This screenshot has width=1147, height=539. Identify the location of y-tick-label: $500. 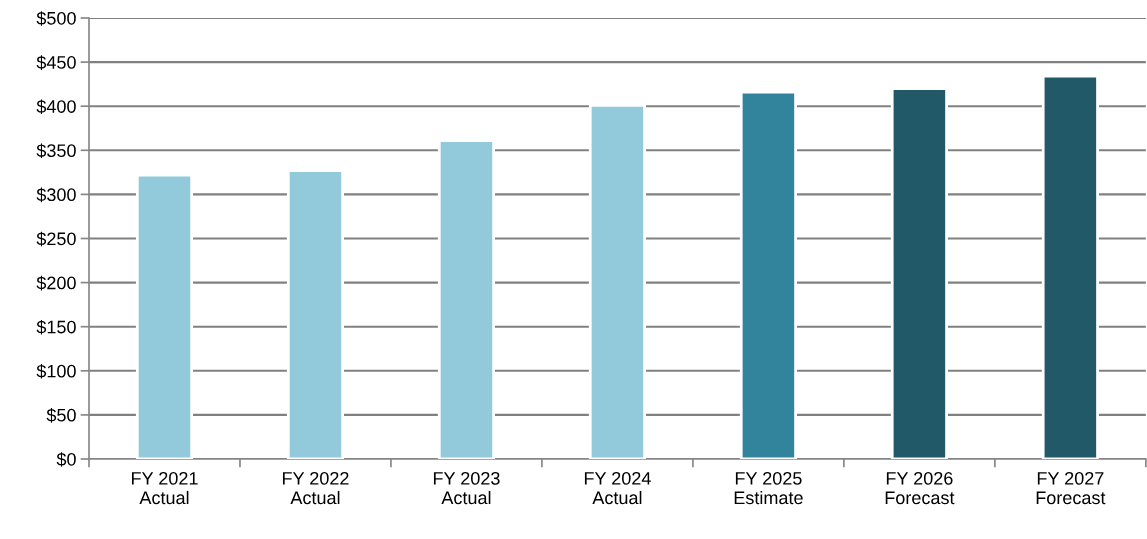
(56, 18).